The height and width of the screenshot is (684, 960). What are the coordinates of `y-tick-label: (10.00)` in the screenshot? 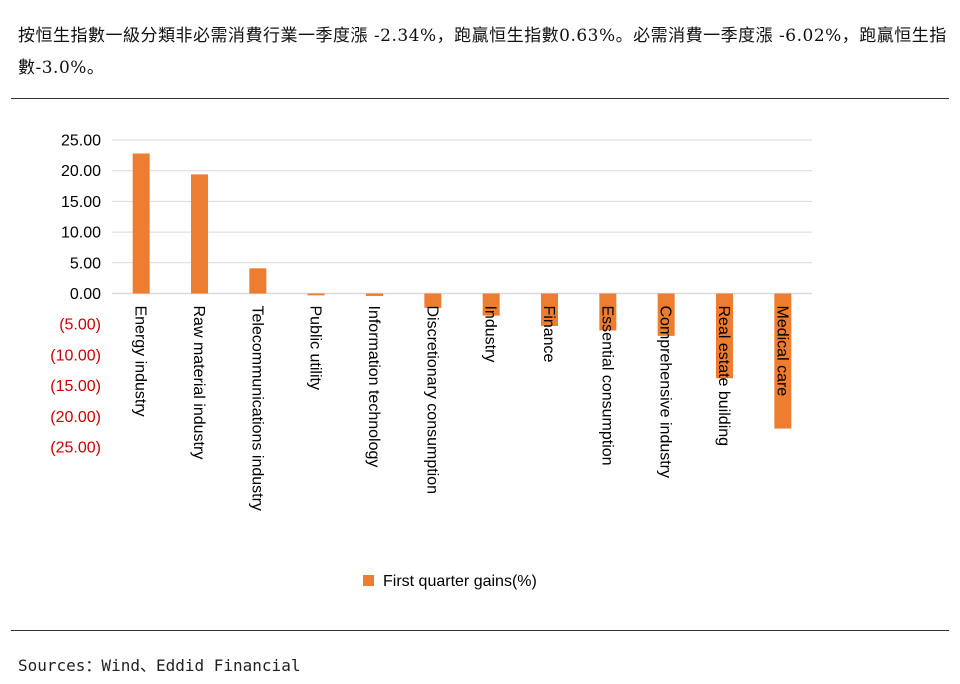 It's located at (75, 355).